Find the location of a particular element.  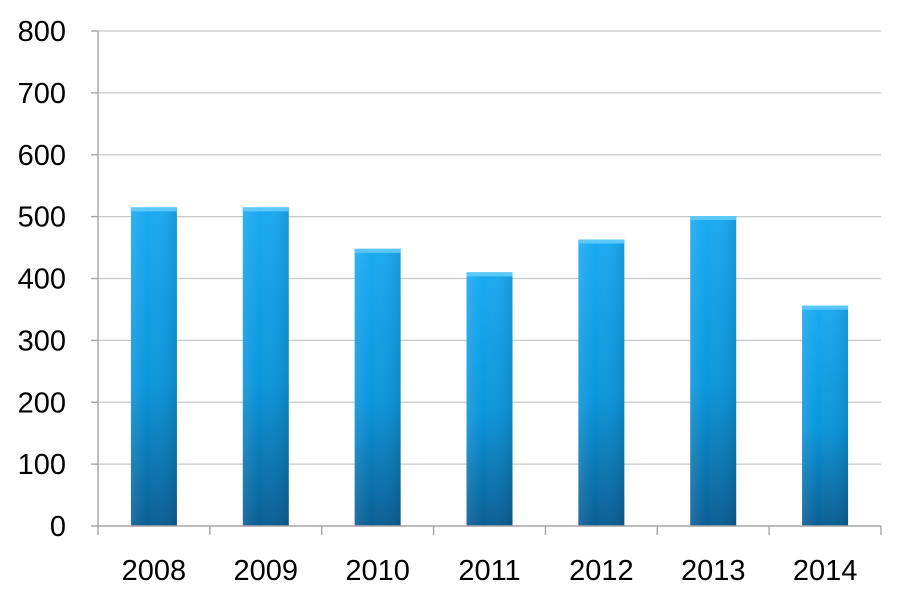

y-tick-label: 100 is located at coordinates (42, 465).